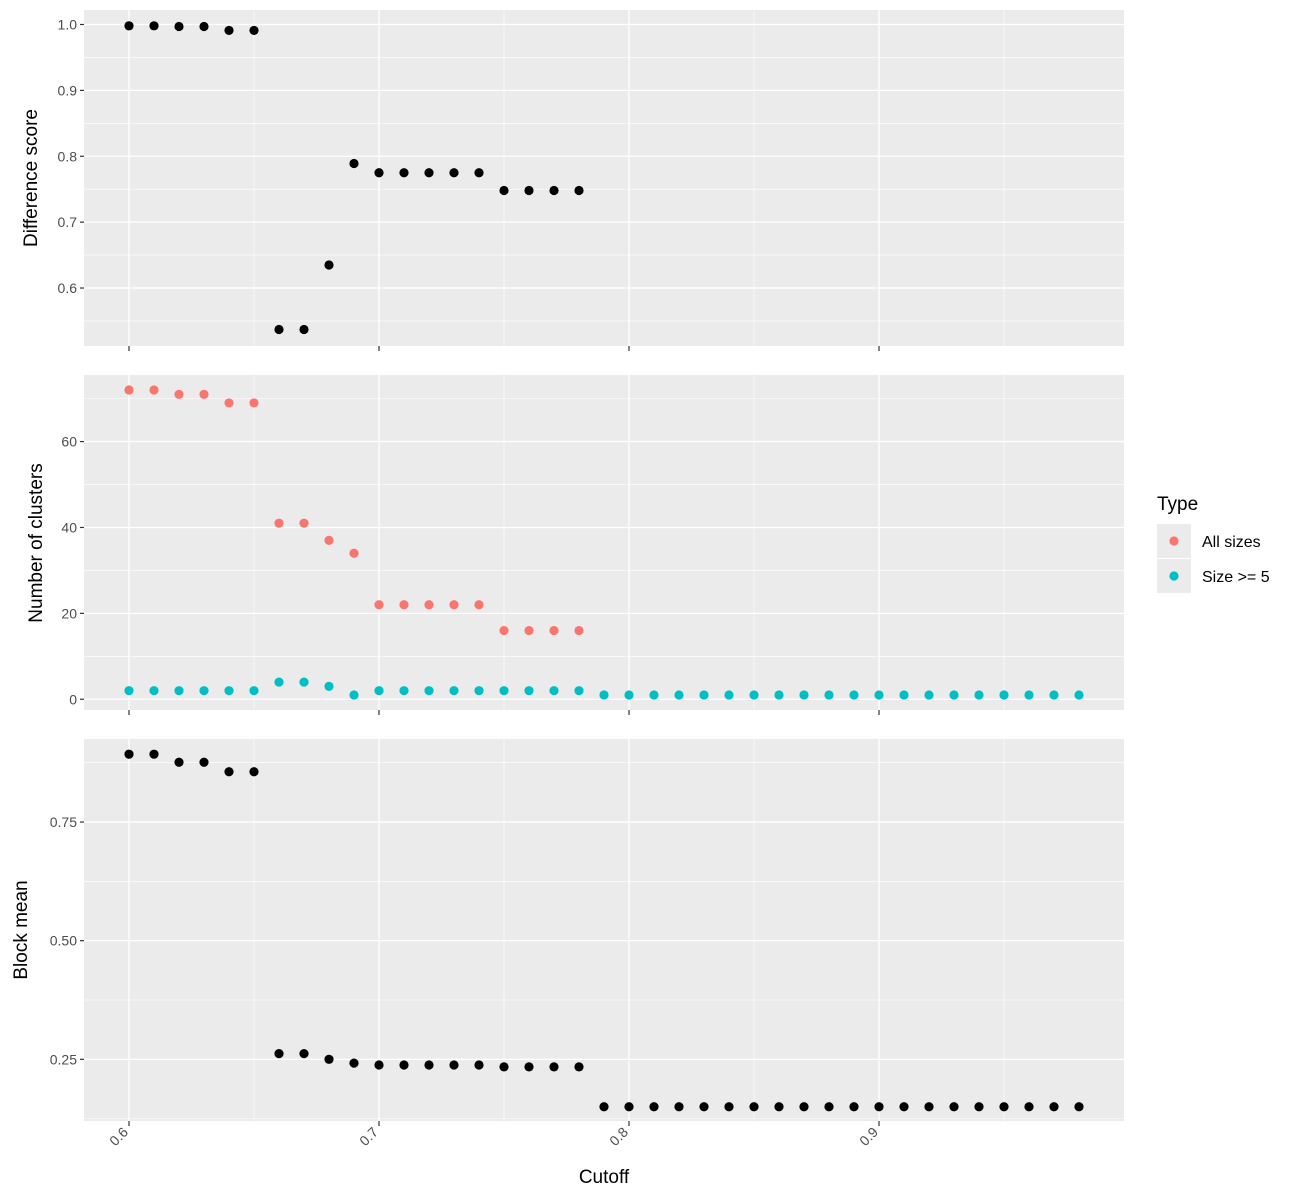 The image size is (1300, 1200). I want to click on legend-title: Type, so click(1177, 504).